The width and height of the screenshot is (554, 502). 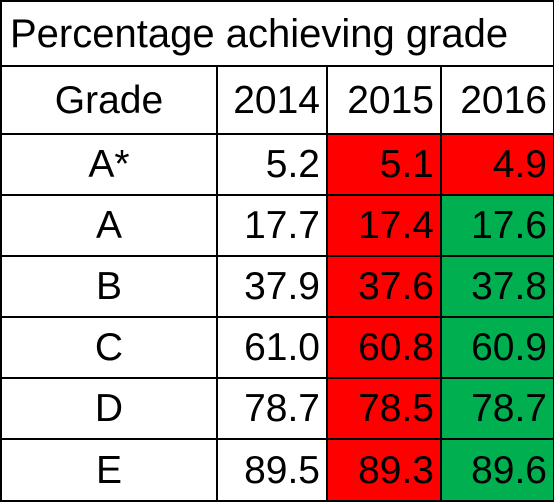 What do you see at coordinates (497, 470) in the screenshot?
I see `cell-2016: 89.6` at bounding box center [497, 470].